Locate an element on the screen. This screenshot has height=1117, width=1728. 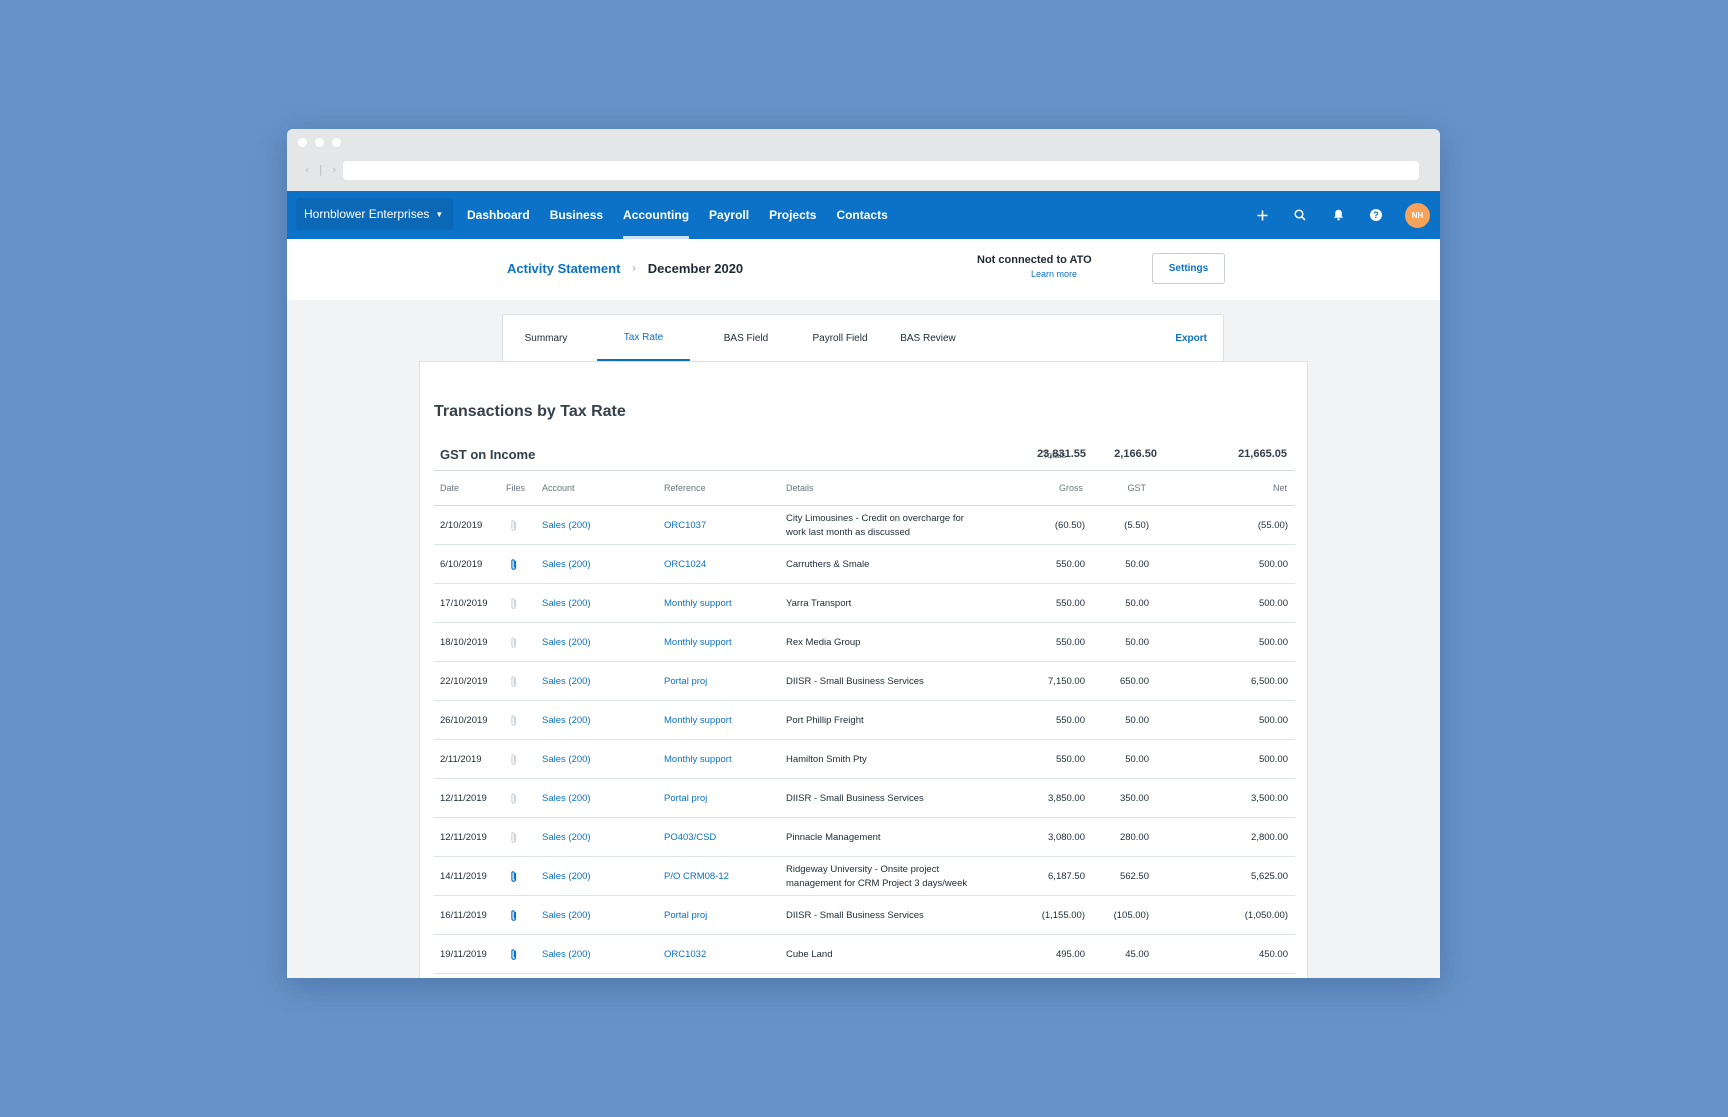
nav-business: Business is located at coordinates (576, 215).